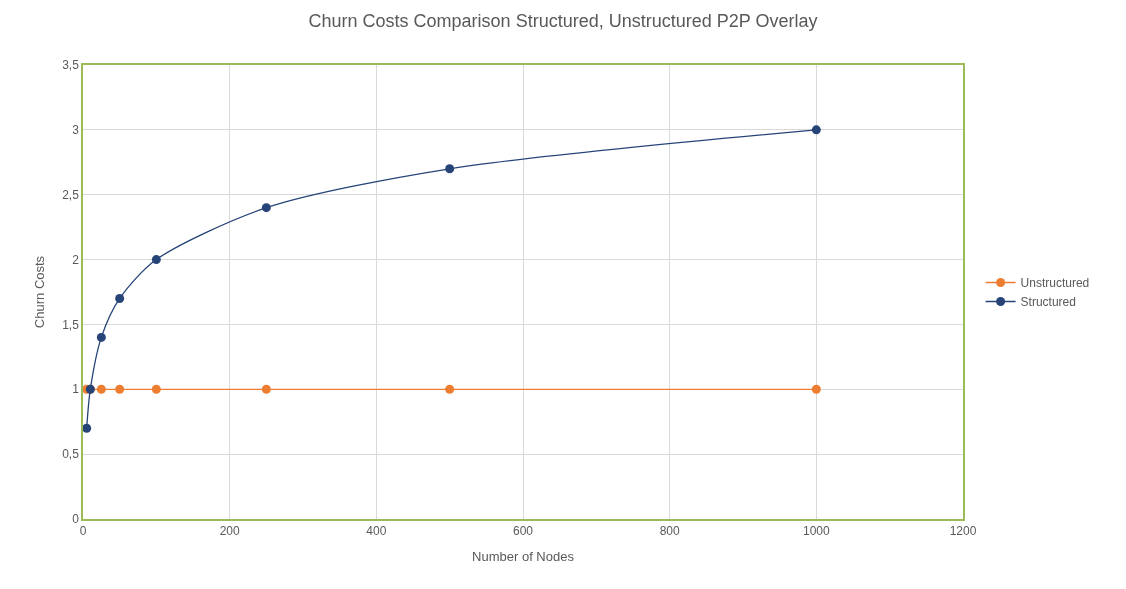  Describe the element at coordinates (1055, 283) in the screenshot. I see `legend-label: Unstructured` at that location.